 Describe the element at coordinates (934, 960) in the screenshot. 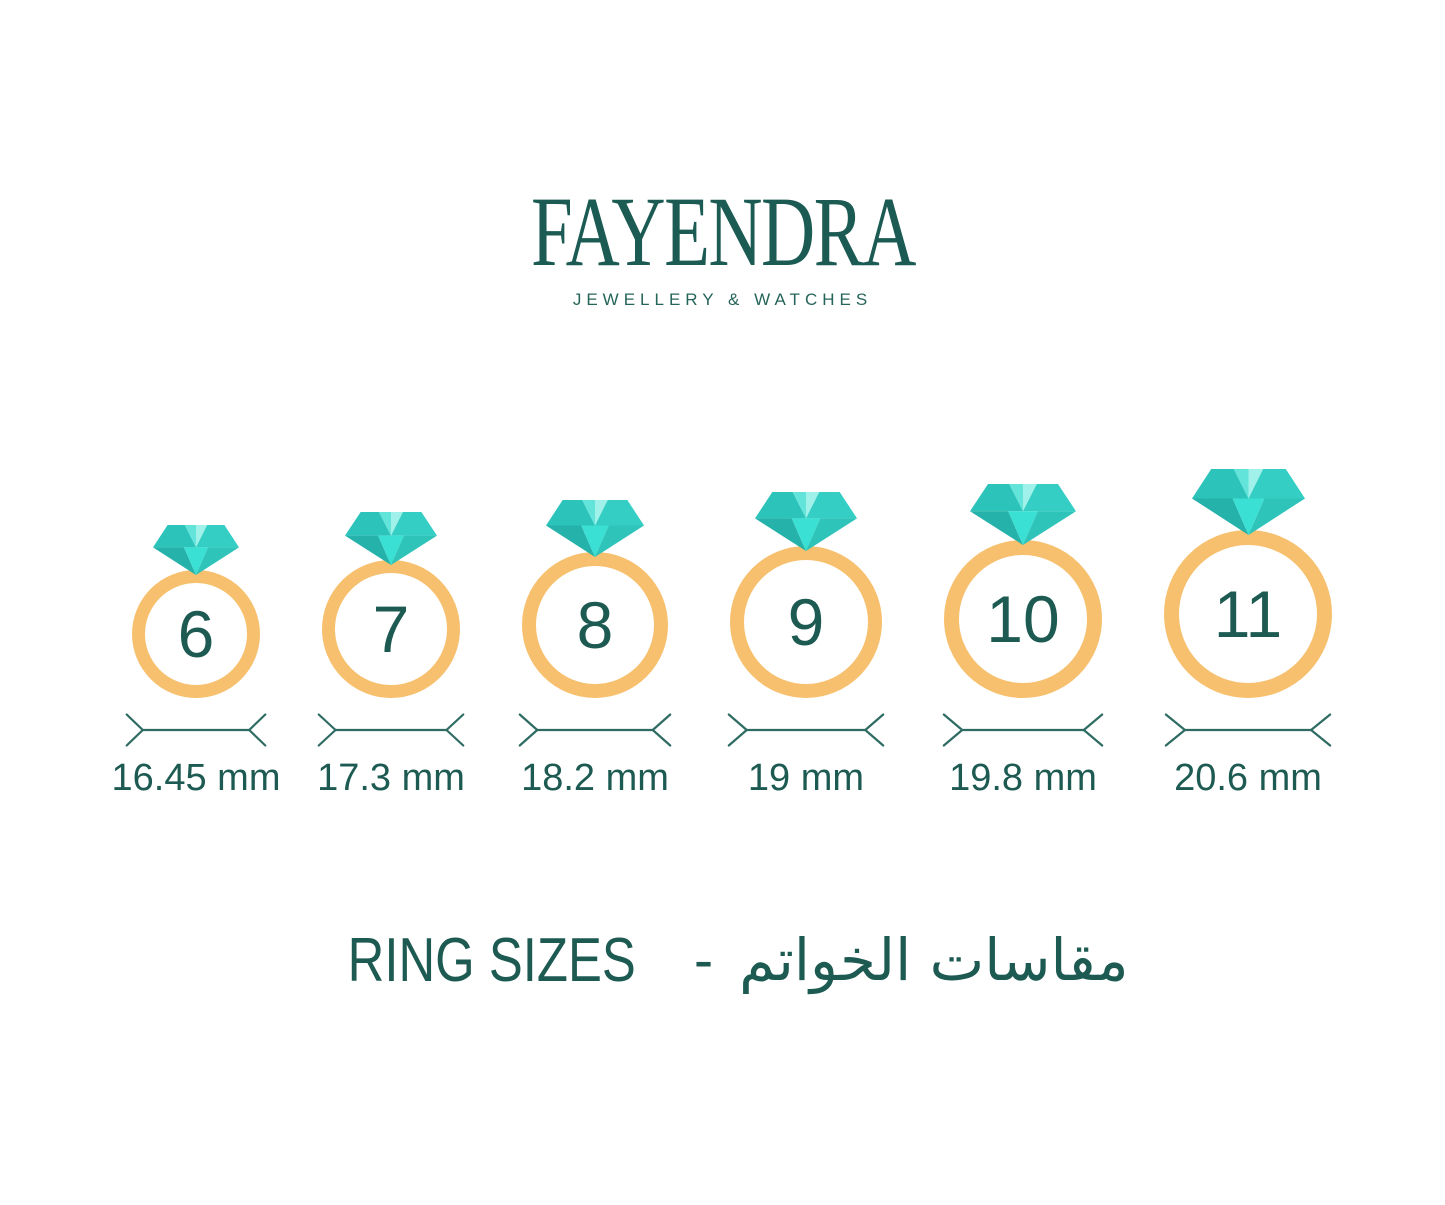

I see `caption-arabic: مقاسات الخواتم` at that location.